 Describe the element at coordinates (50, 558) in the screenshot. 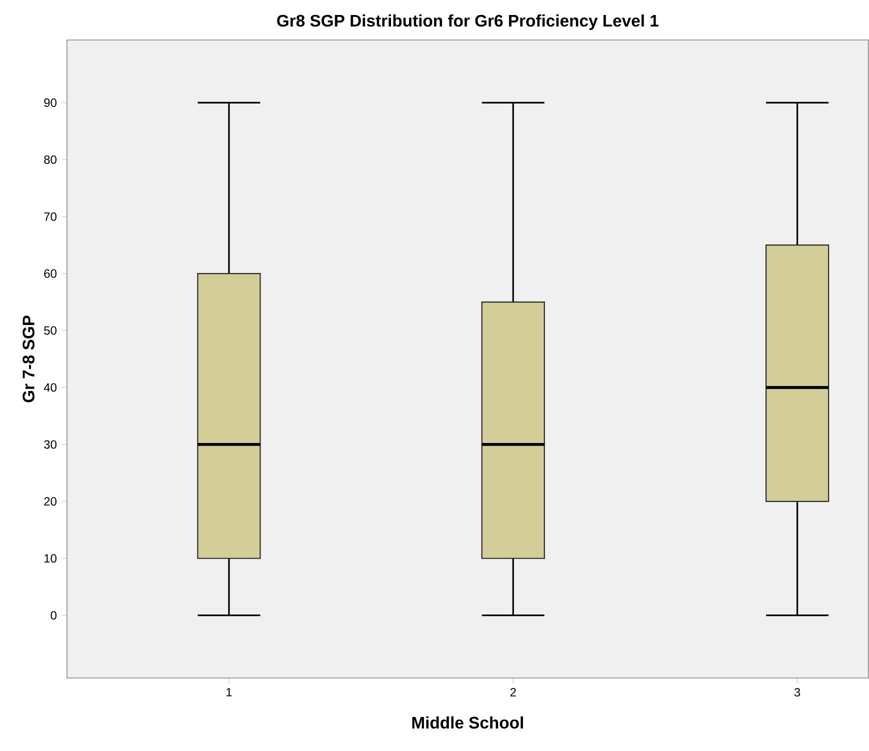

I see `y-tick-label: 10` at that location.